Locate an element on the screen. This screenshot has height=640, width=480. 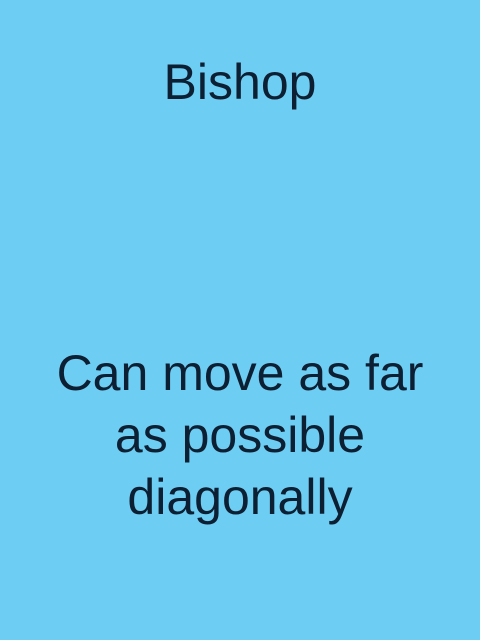
description-line-3: diagonally is located at coordinates (240, 497).